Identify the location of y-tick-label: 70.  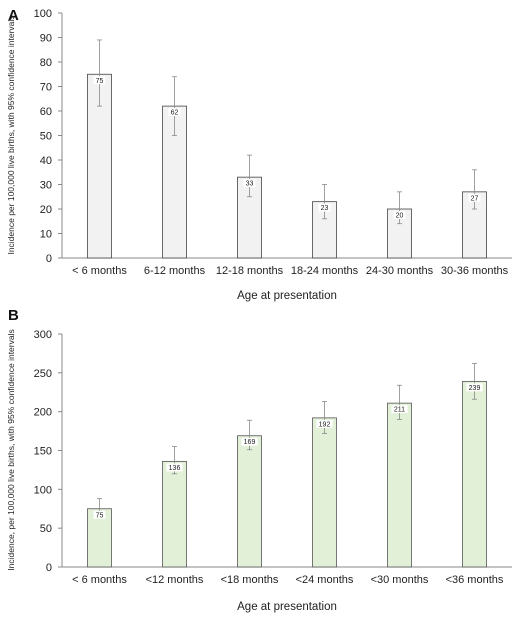
(46, 88).